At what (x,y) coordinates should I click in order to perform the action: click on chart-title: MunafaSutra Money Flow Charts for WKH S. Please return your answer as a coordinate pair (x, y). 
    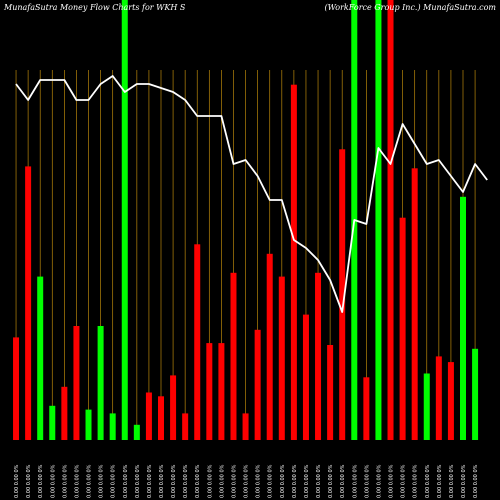
    Looking at the image, I should click on (95, 7).